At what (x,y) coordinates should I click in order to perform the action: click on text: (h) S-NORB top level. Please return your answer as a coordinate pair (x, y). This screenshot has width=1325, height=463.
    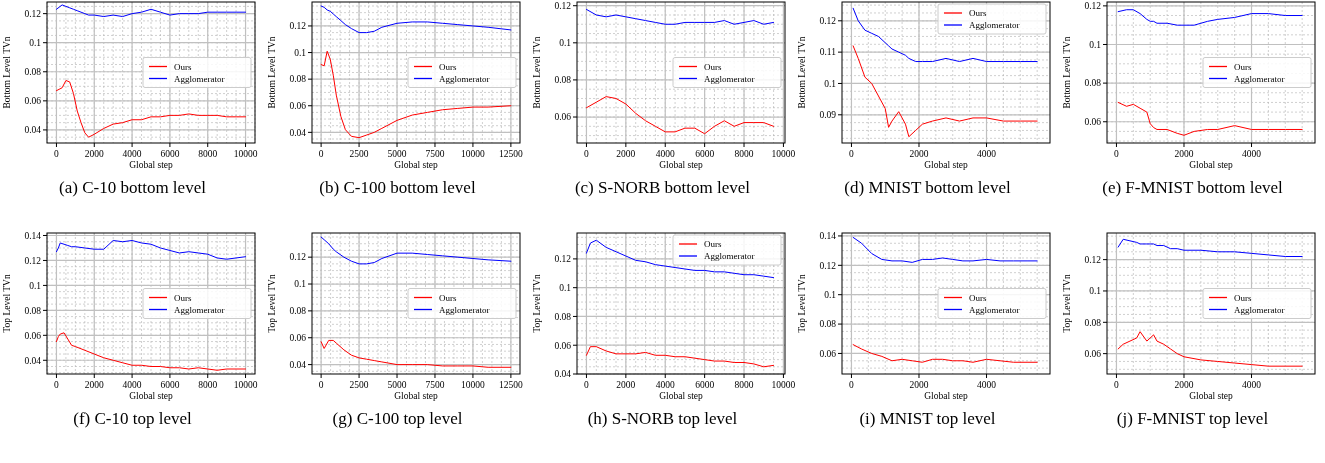
    Looking at the image, I should click on (662, 418).